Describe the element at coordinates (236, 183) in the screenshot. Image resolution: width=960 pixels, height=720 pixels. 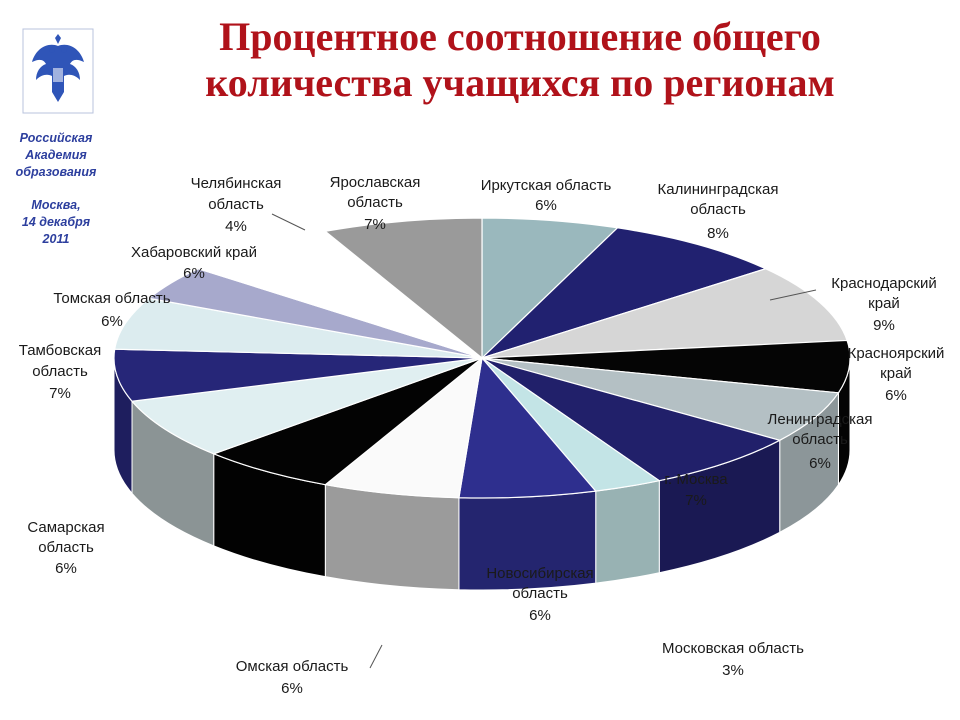
I see `slice-label-13-line-0: Челябинская` at that location.